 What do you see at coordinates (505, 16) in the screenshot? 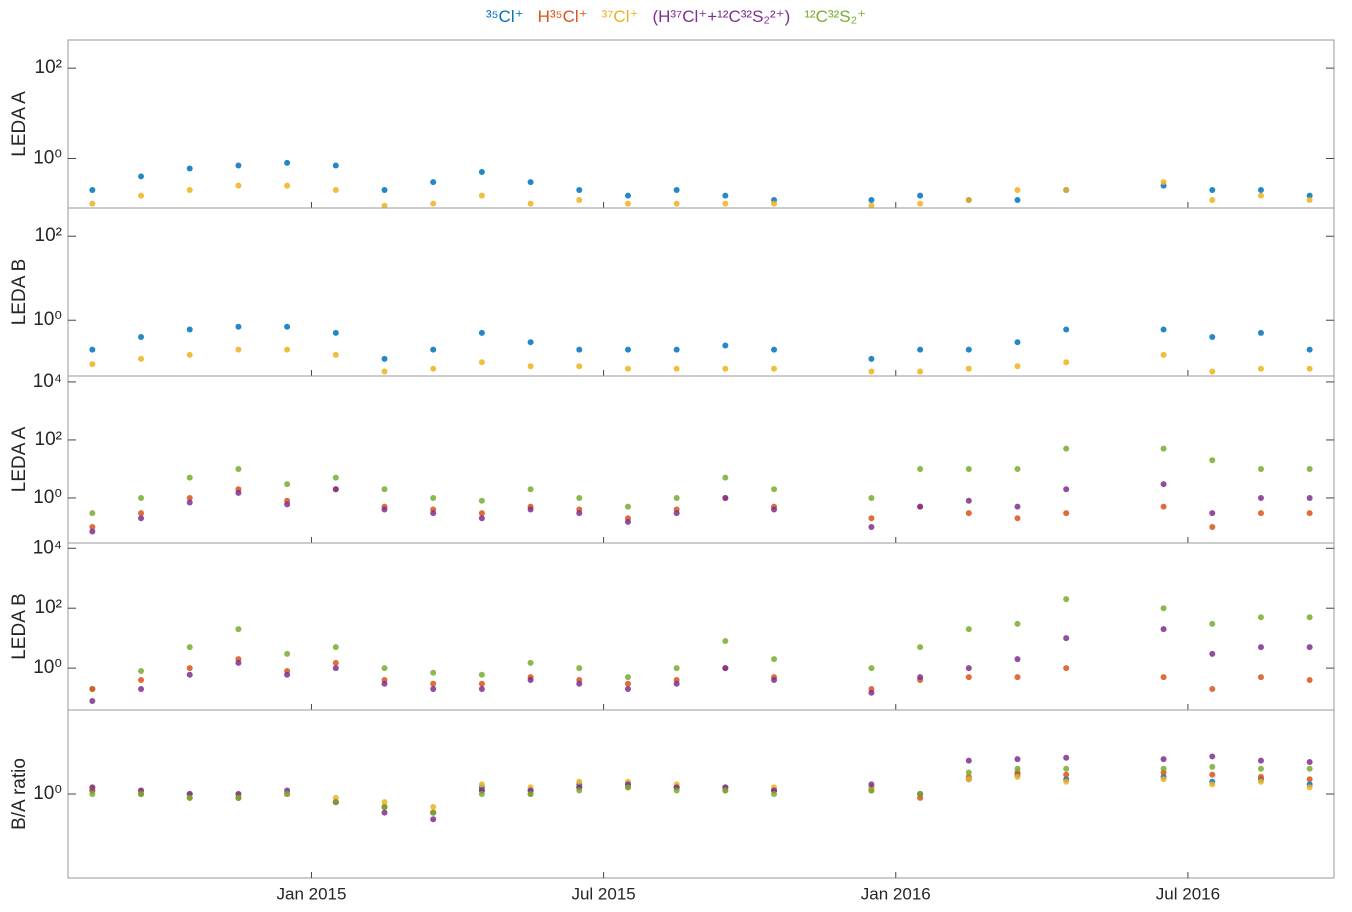
I see `legend-entry: ³⁵Cl⁺` at bounding box center [505, 16].